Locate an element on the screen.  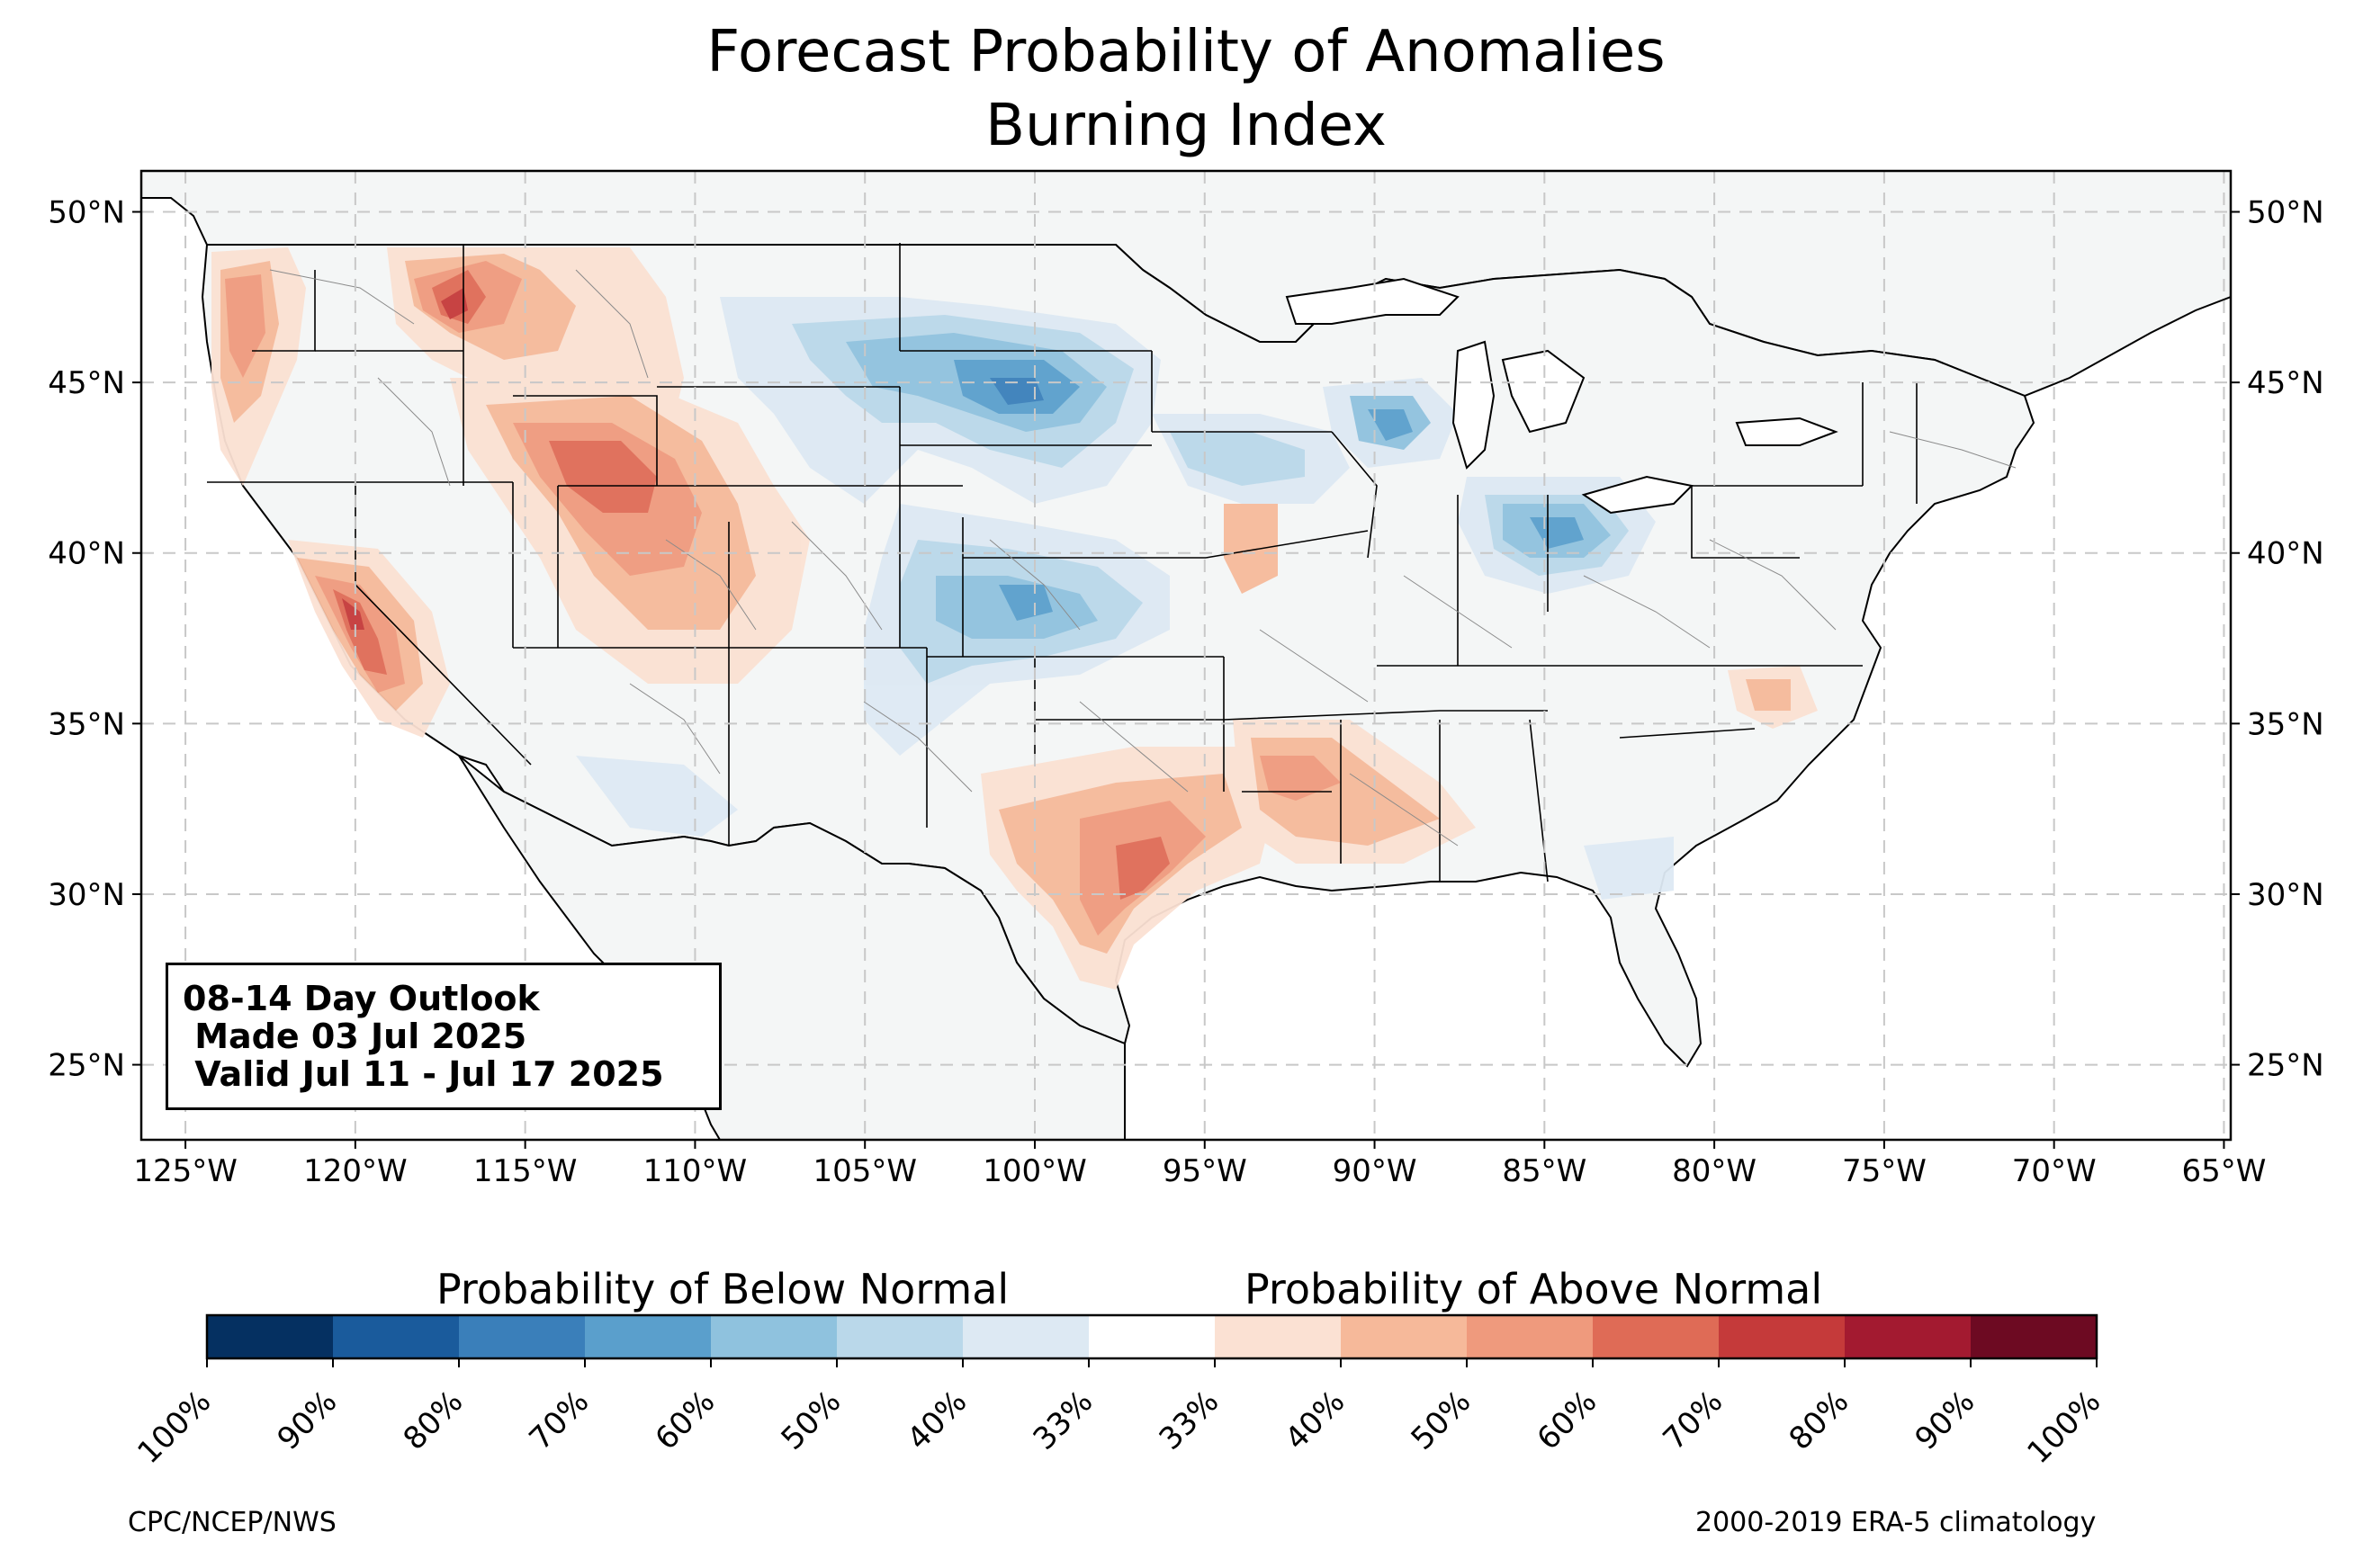
lon-label: 80°W is located at coordinates (1715, 1171).